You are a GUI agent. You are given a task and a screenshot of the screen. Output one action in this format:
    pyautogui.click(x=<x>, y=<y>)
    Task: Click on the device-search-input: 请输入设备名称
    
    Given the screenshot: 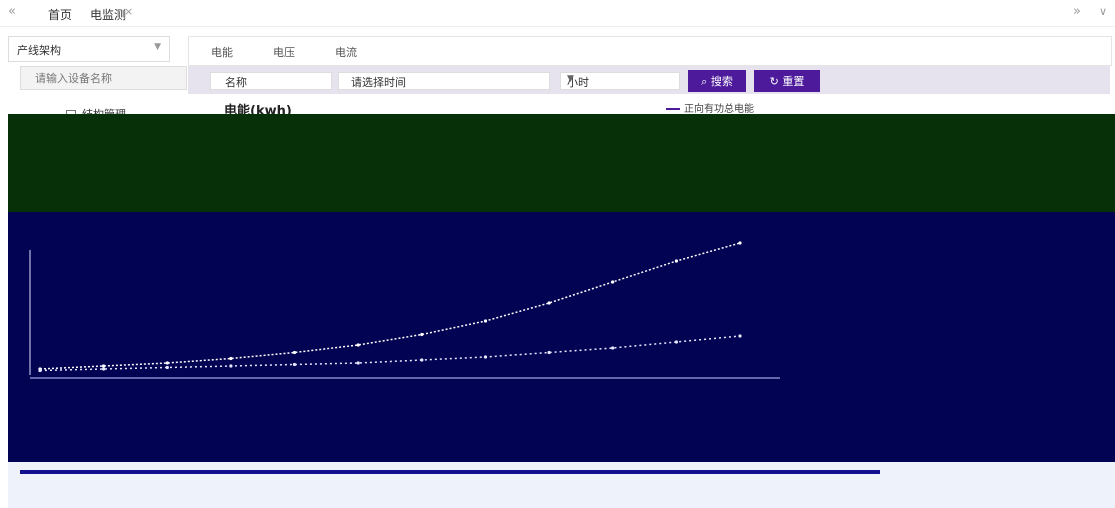 What is the action you would take?
    pyautogui.click(x=103, y=78)
    